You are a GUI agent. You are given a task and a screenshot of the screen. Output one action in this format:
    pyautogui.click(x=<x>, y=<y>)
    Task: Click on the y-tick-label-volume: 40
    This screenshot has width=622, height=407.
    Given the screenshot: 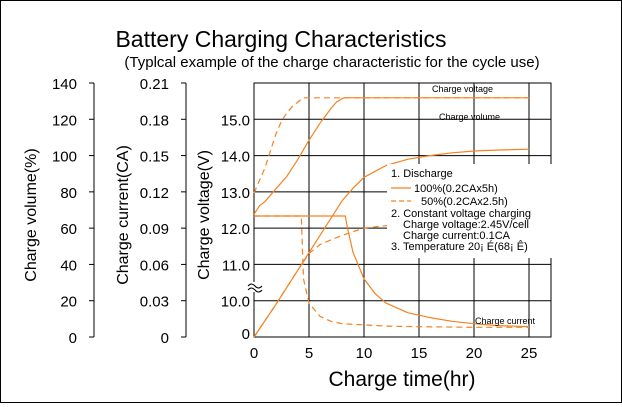 What is the action you would take?
    pyautogui.click(x=68, y=265)
    